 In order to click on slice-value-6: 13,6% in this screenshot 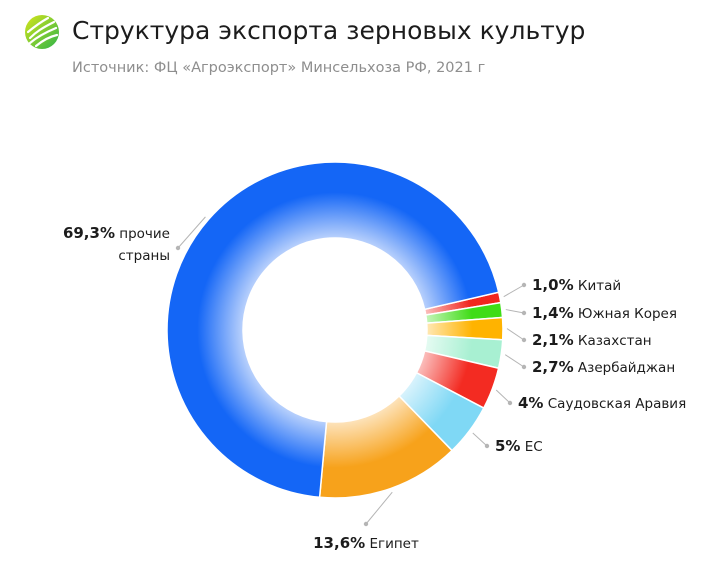, I will do `click(339, 543)`.